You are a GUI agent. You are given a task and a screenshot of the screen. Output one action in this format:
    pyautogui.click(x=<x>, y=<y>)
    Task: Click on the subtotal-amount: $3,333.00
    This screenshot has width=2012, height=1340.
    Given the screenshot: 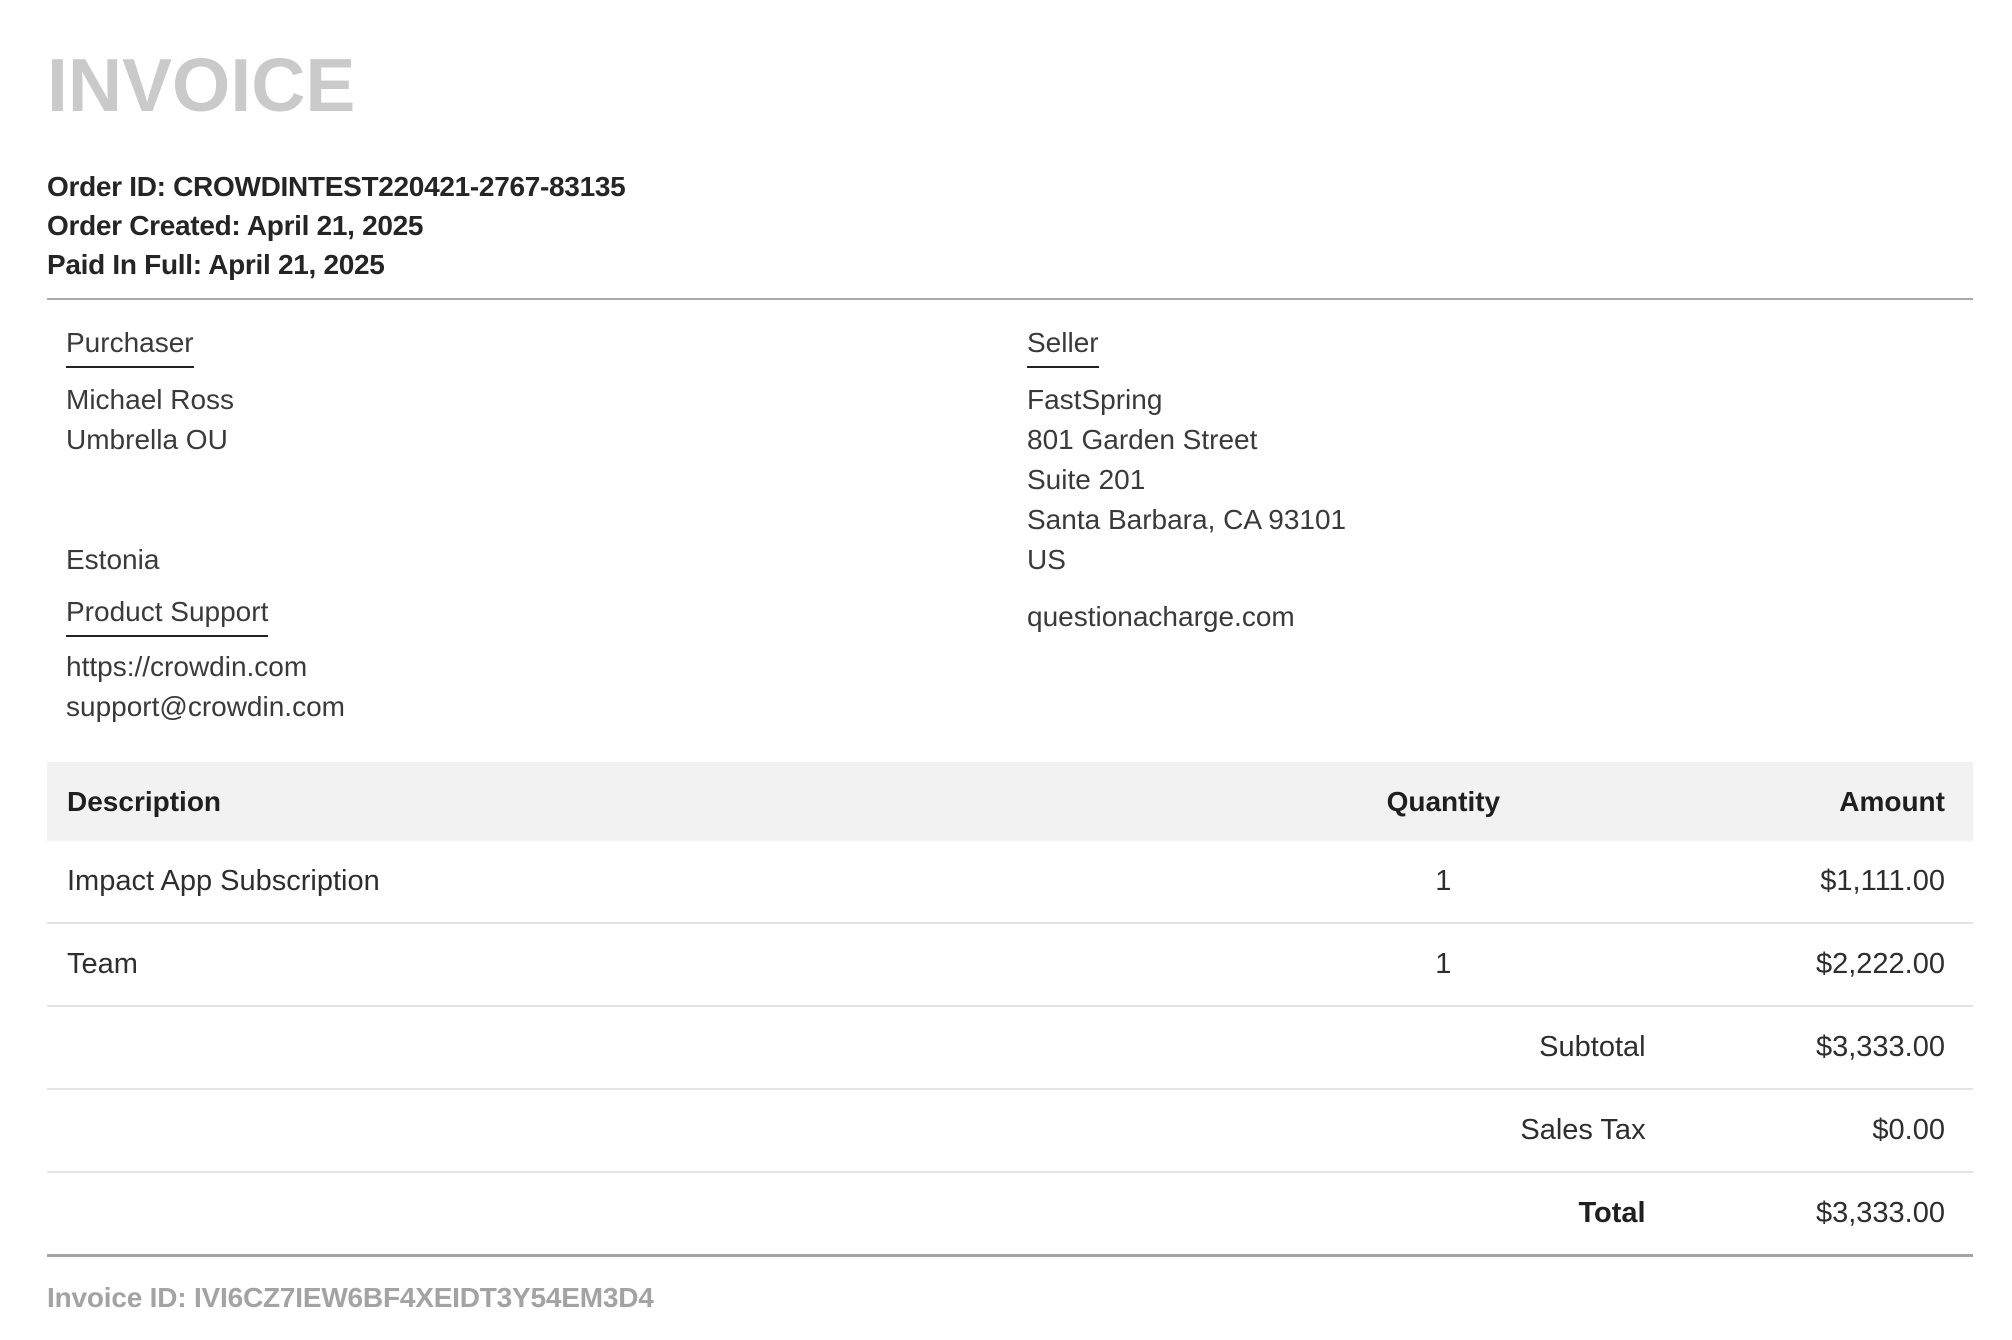 What is the action you would take?
    pyautogui.click(x=1809, y=1048)
    